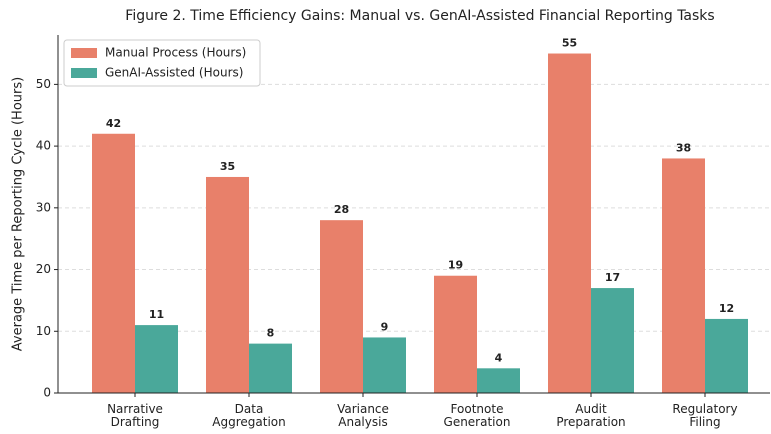 The image size is (771, 434). What do you see at coordinates (612, 277) in the screenshot?
I see `value-label: 17` at bounding box center [612, 277].